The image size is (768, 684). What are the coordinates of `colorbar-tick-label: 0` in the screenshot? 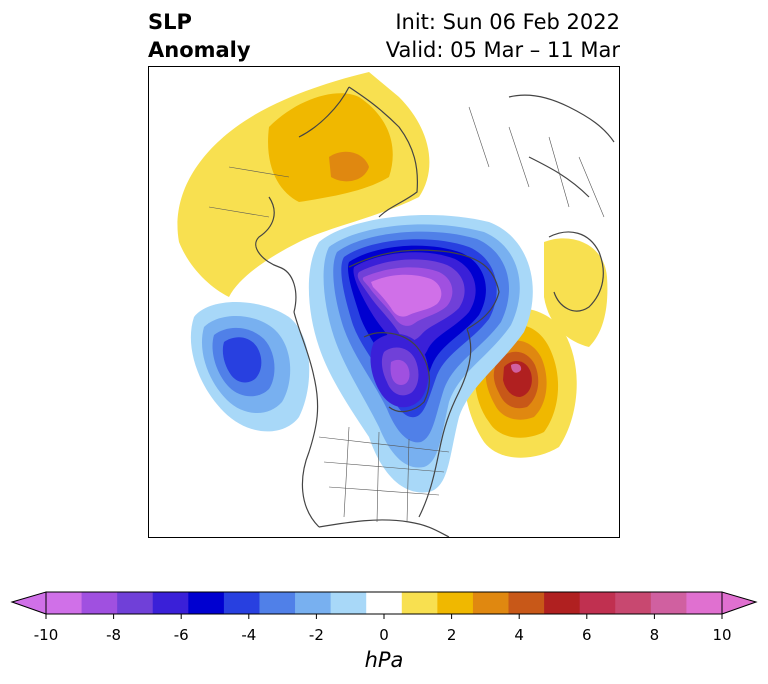 It's located at (384, 635).